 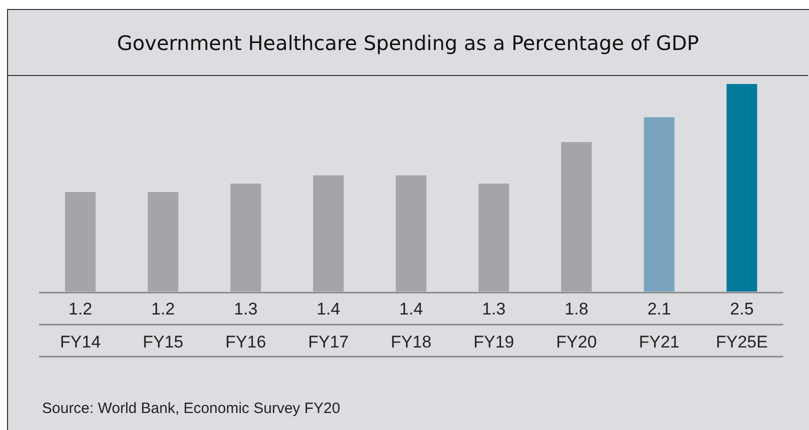 What do you see at coordinates (191, 408) in the screenshot?
I see `source-note: Source: World Bank, Economic Survey FY20` at bounding box center [191, 408].